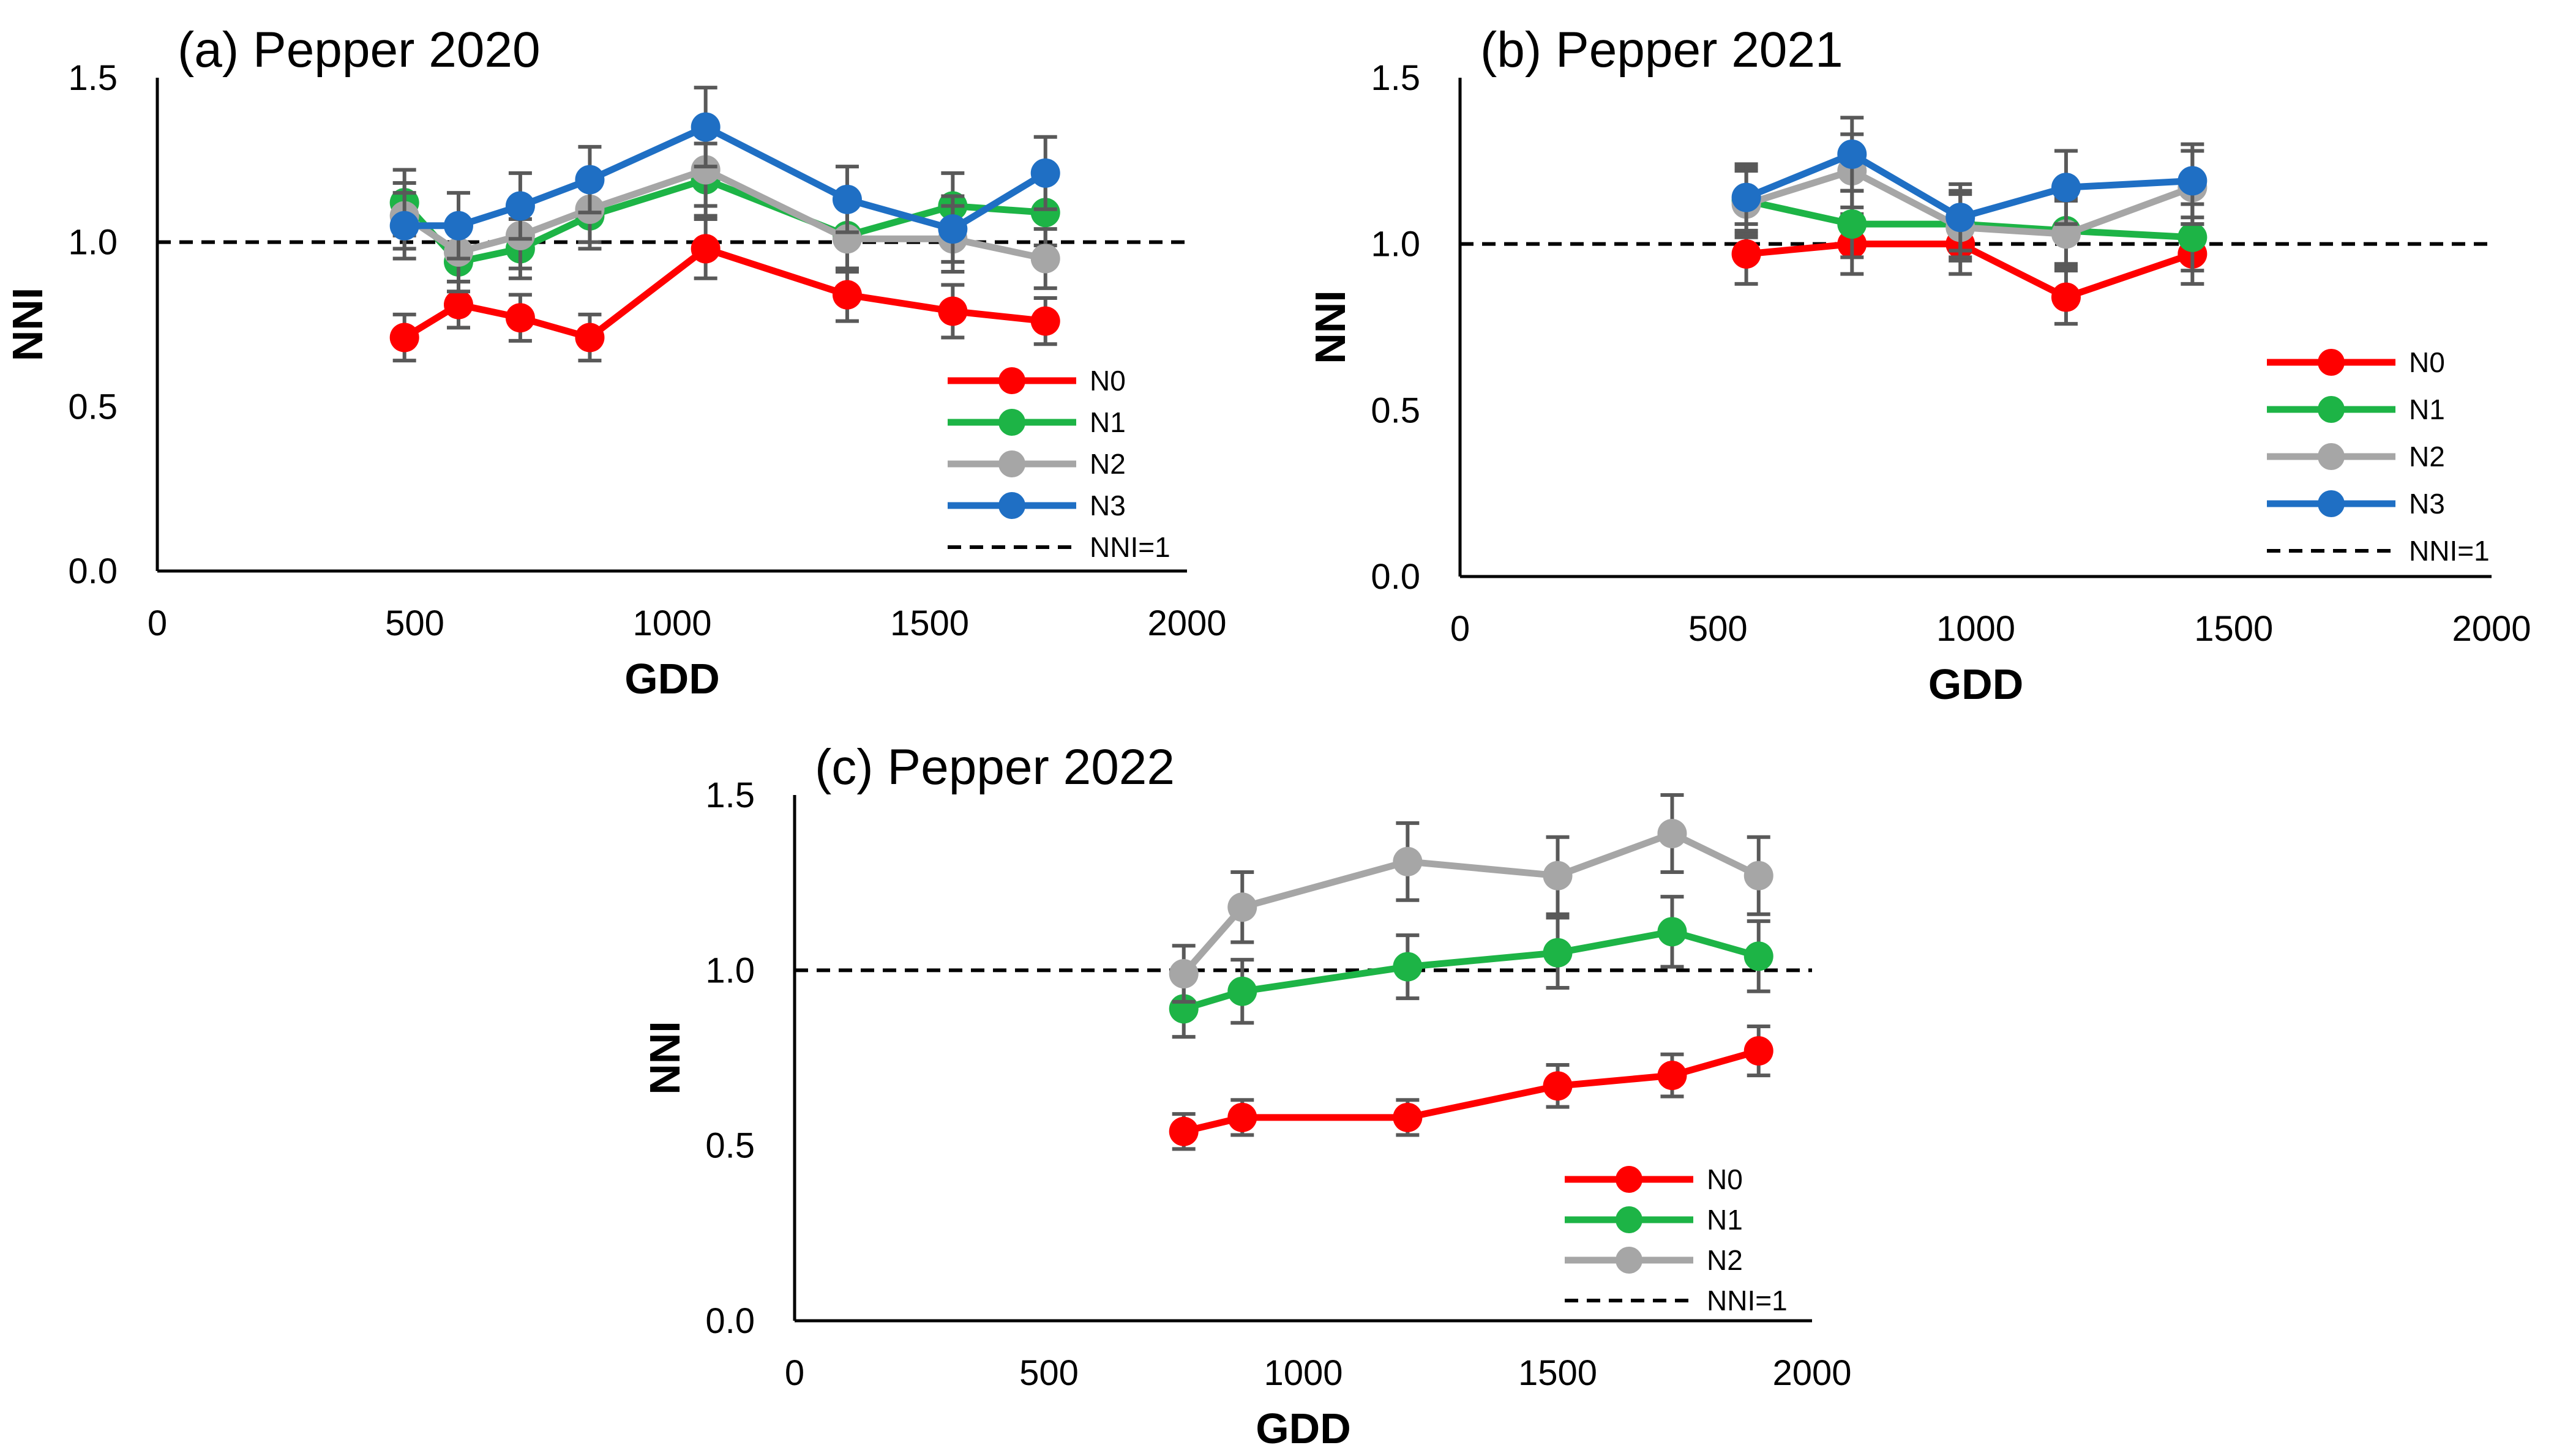  Describe the element at coordinates (1471, 903) in the screenshot. I see `series-line-n2` at that location.